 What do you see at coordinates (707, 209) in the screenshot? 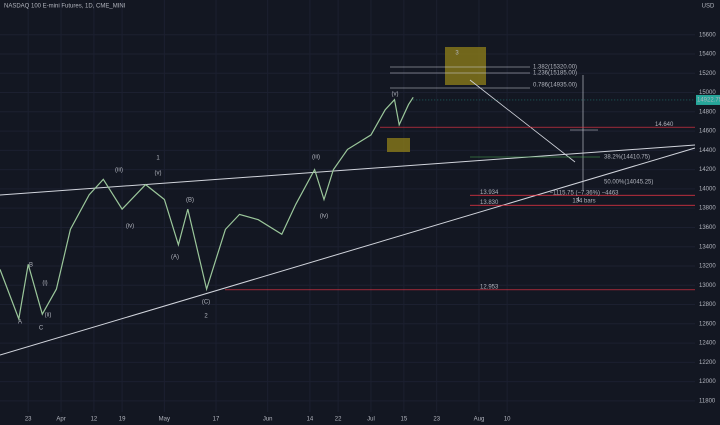
I see `y-tick-label: 13800` at bounding box center [707, 209].